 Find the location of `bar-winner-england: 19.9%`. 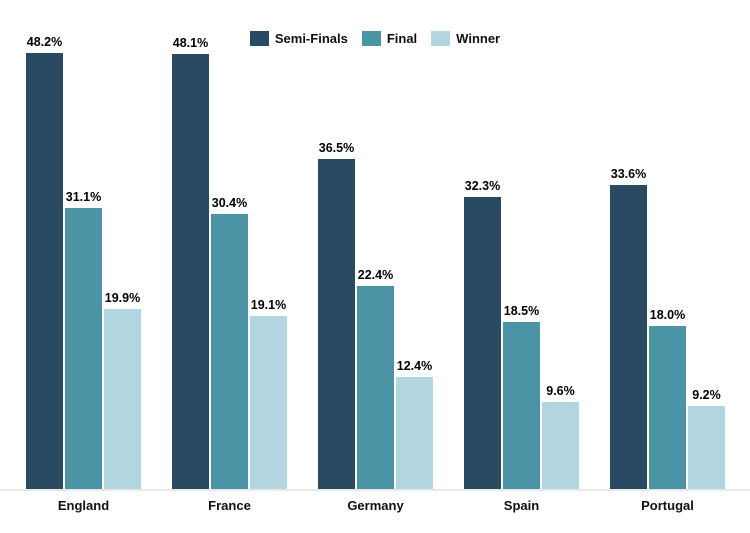

bar-winner-england: 19.9% is located at coordinates (122, 390).